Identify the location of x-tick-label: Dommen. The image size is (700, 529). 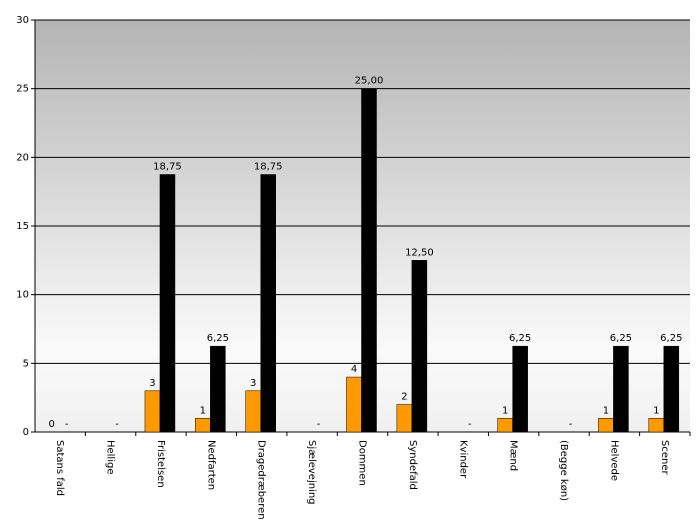
(362, 463).